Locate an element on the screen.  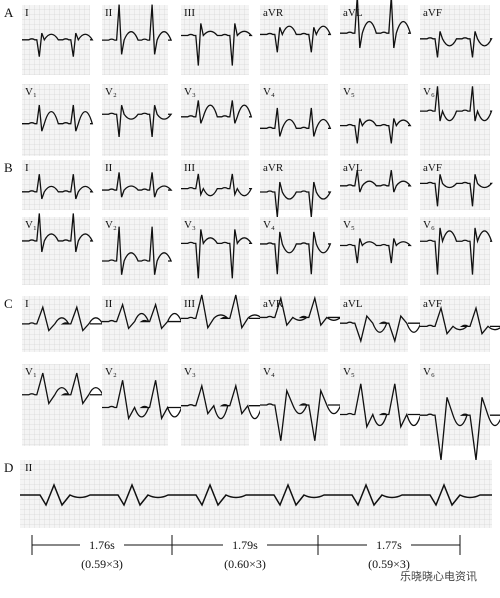
lead-label: I is located at coordinates (27, 304).